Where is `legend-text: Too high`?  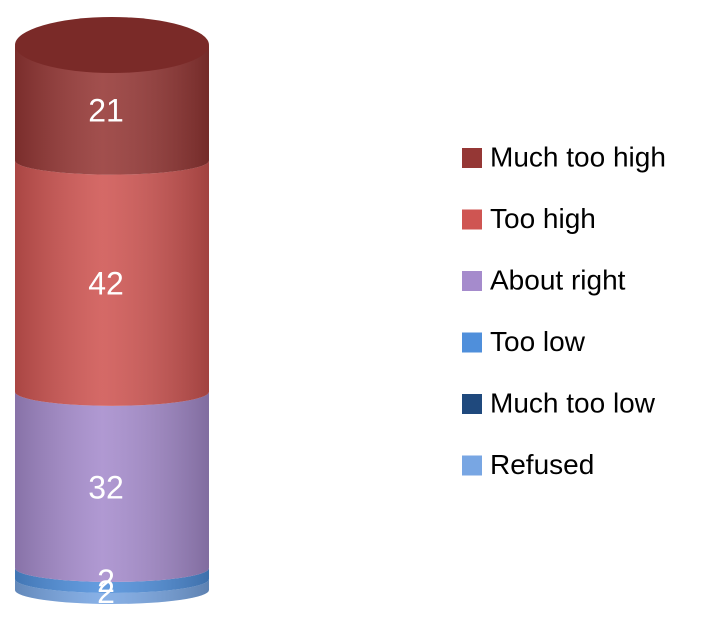 legend-text: Too high is located at coordinates (543, 218).